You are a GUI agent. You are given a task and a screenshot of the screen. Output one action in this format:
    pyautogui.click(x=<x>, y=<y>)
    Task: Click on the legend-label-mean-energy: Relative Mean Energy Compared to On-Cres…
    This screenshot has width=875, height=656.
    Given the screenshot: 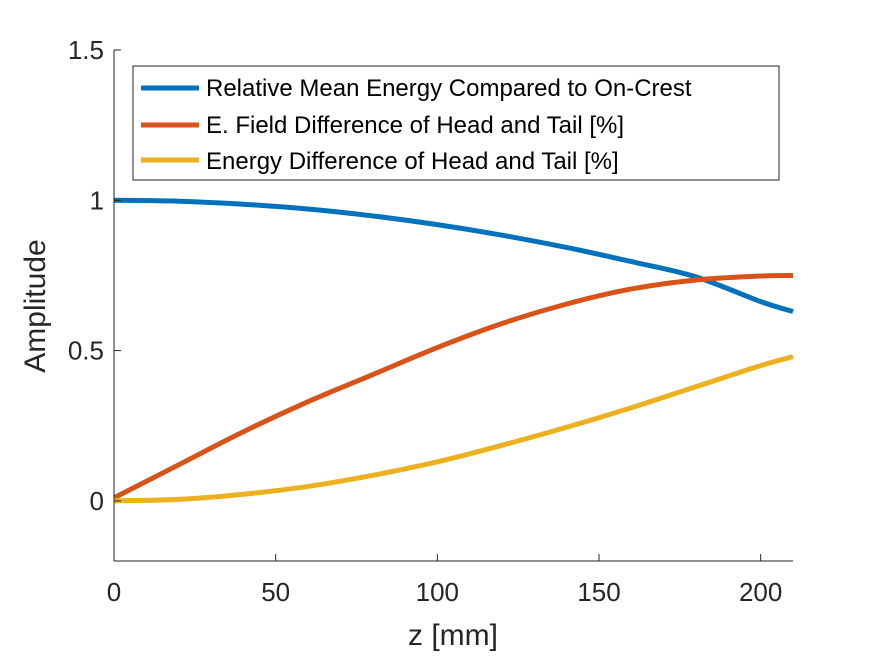 What is the action you would take?
    pyautogui.click(x=449, y=88)
    